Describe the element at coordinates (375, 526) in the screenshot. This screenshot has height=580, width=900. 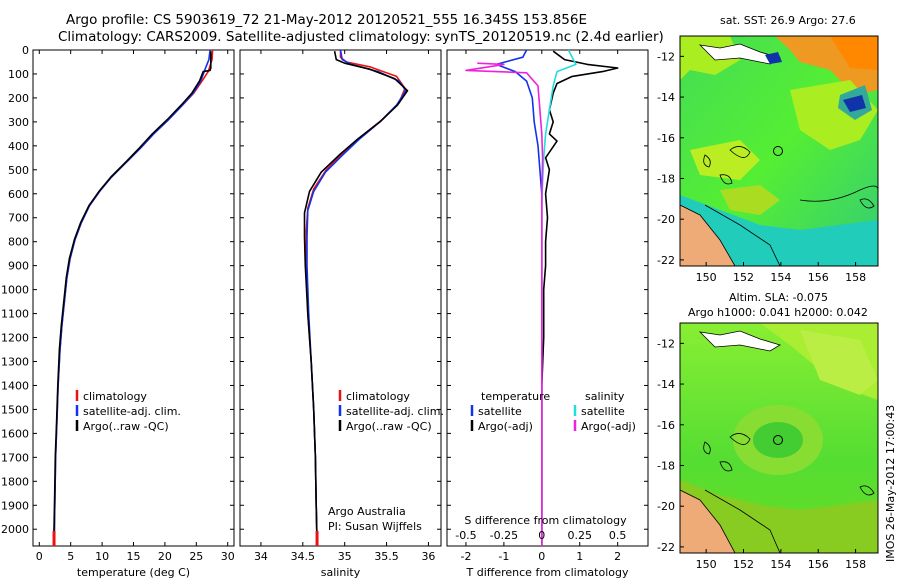
I see `annotation-text: PI: Susan Wijffels` at that location.